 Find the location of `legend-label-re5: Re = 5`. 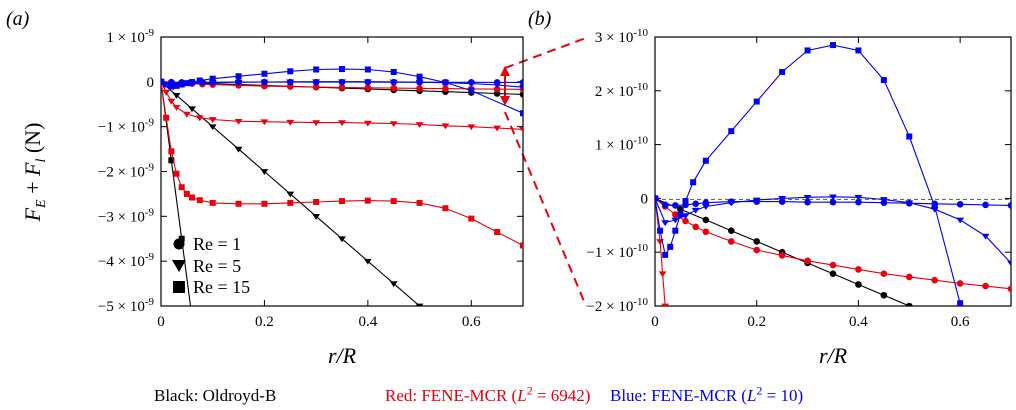

legend-label-re5: Re = 5 is located at coordinates (217, 266).